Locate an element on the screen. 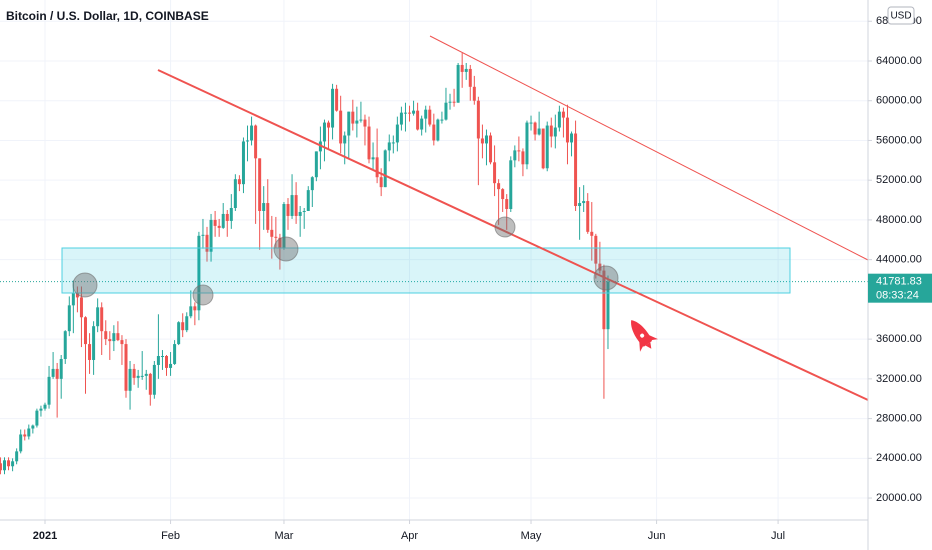 The height and width of the screenshot is (550, 932). currency-button is located at coordinates (901, 15).